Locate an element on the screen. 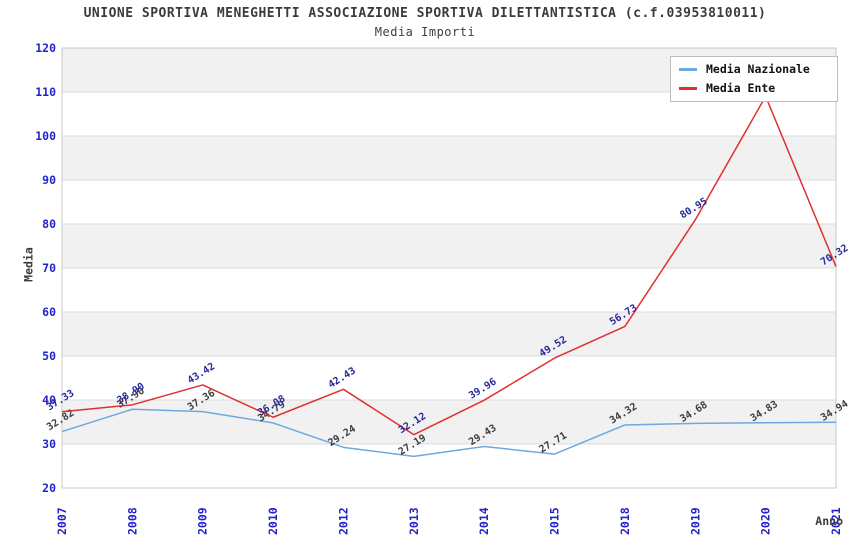 Image resolution: width=850 pixels, height=550 pixels. x-tick-label: 2009 is located at coordinates (203, 521).